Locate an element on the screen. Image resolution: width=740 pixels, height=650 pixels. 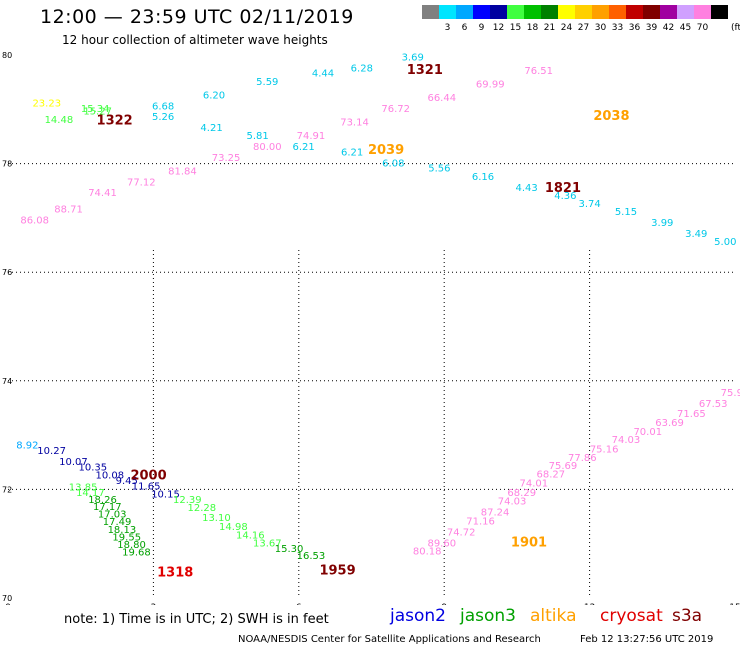
y-tick-label: 72 is located at coordinates (7, 489).